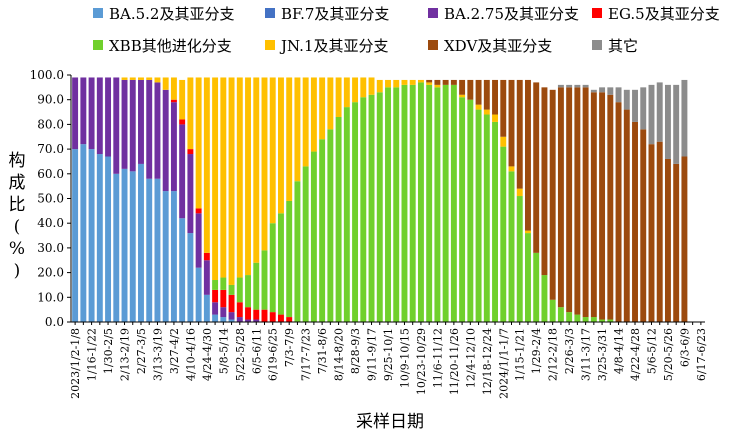 Image resolution: width=750 pixels, height=437 pixels. Describe the element at coordinates (50, 124) in the screenshot. I see `y-tick-label: 80.0` at that location.